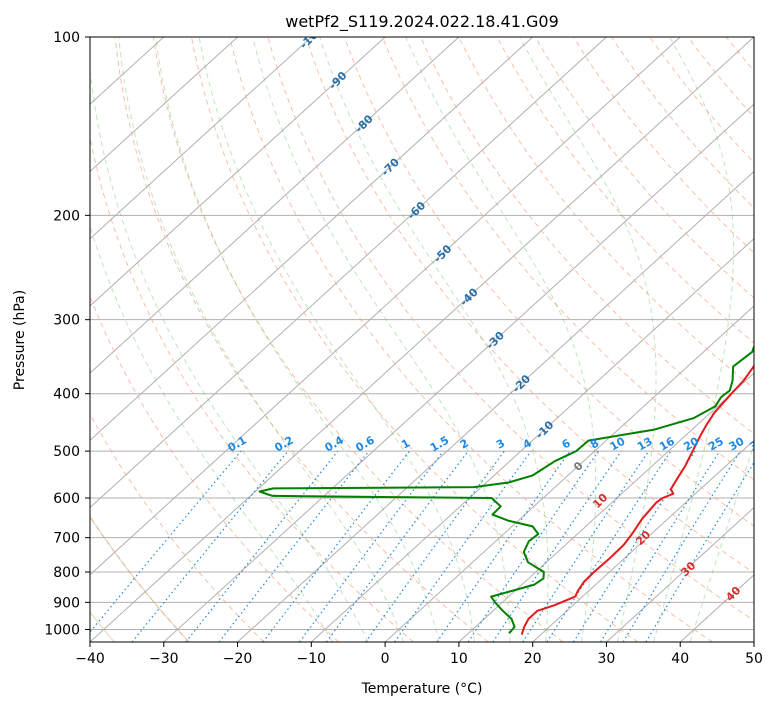  Describe the element at coordinates (66, 573) in the screenshot. I see `y-tick-label: 800` at that location.